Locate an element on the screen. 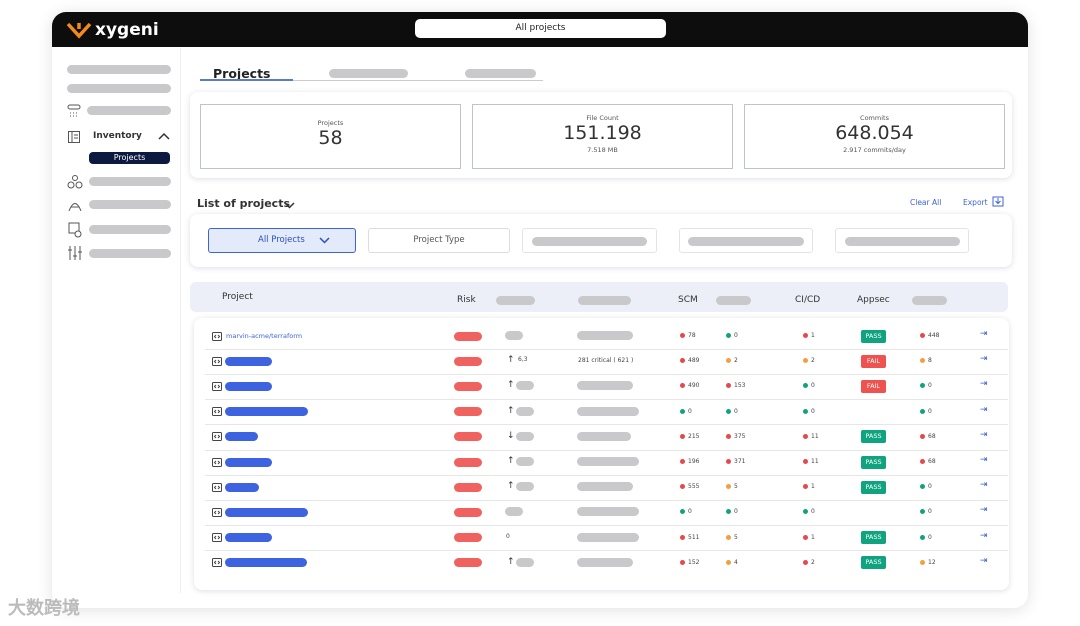  count: 511 is located at coordinates (694, 537).